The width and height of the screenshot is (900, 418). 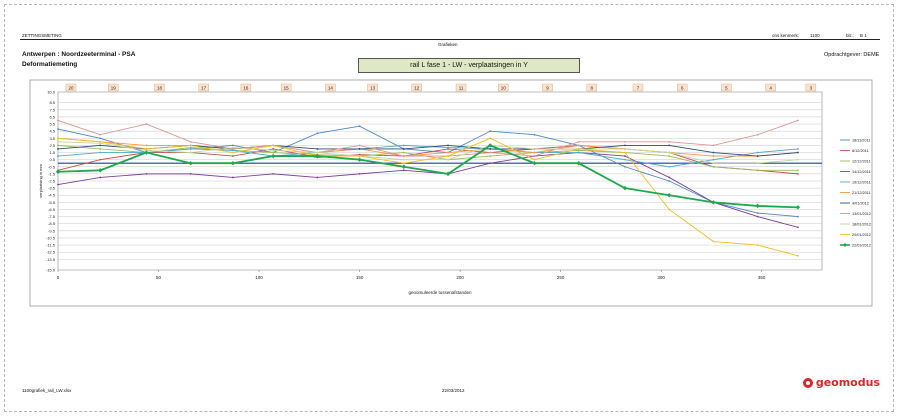 What do you see at coordinates (815, 35) in the screenshot?
I see `project-no: 1100` at bounding box center [815, 35].